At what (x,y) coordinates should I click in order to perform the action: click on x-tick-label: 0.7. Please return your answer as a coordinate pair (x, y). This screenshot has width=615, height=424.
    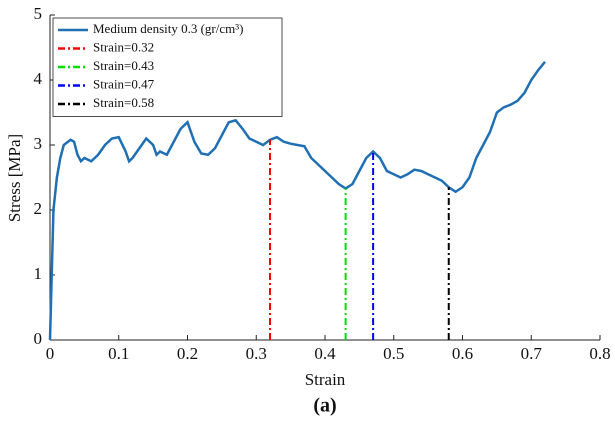
    Looking at the image, I should click on (532, 353).